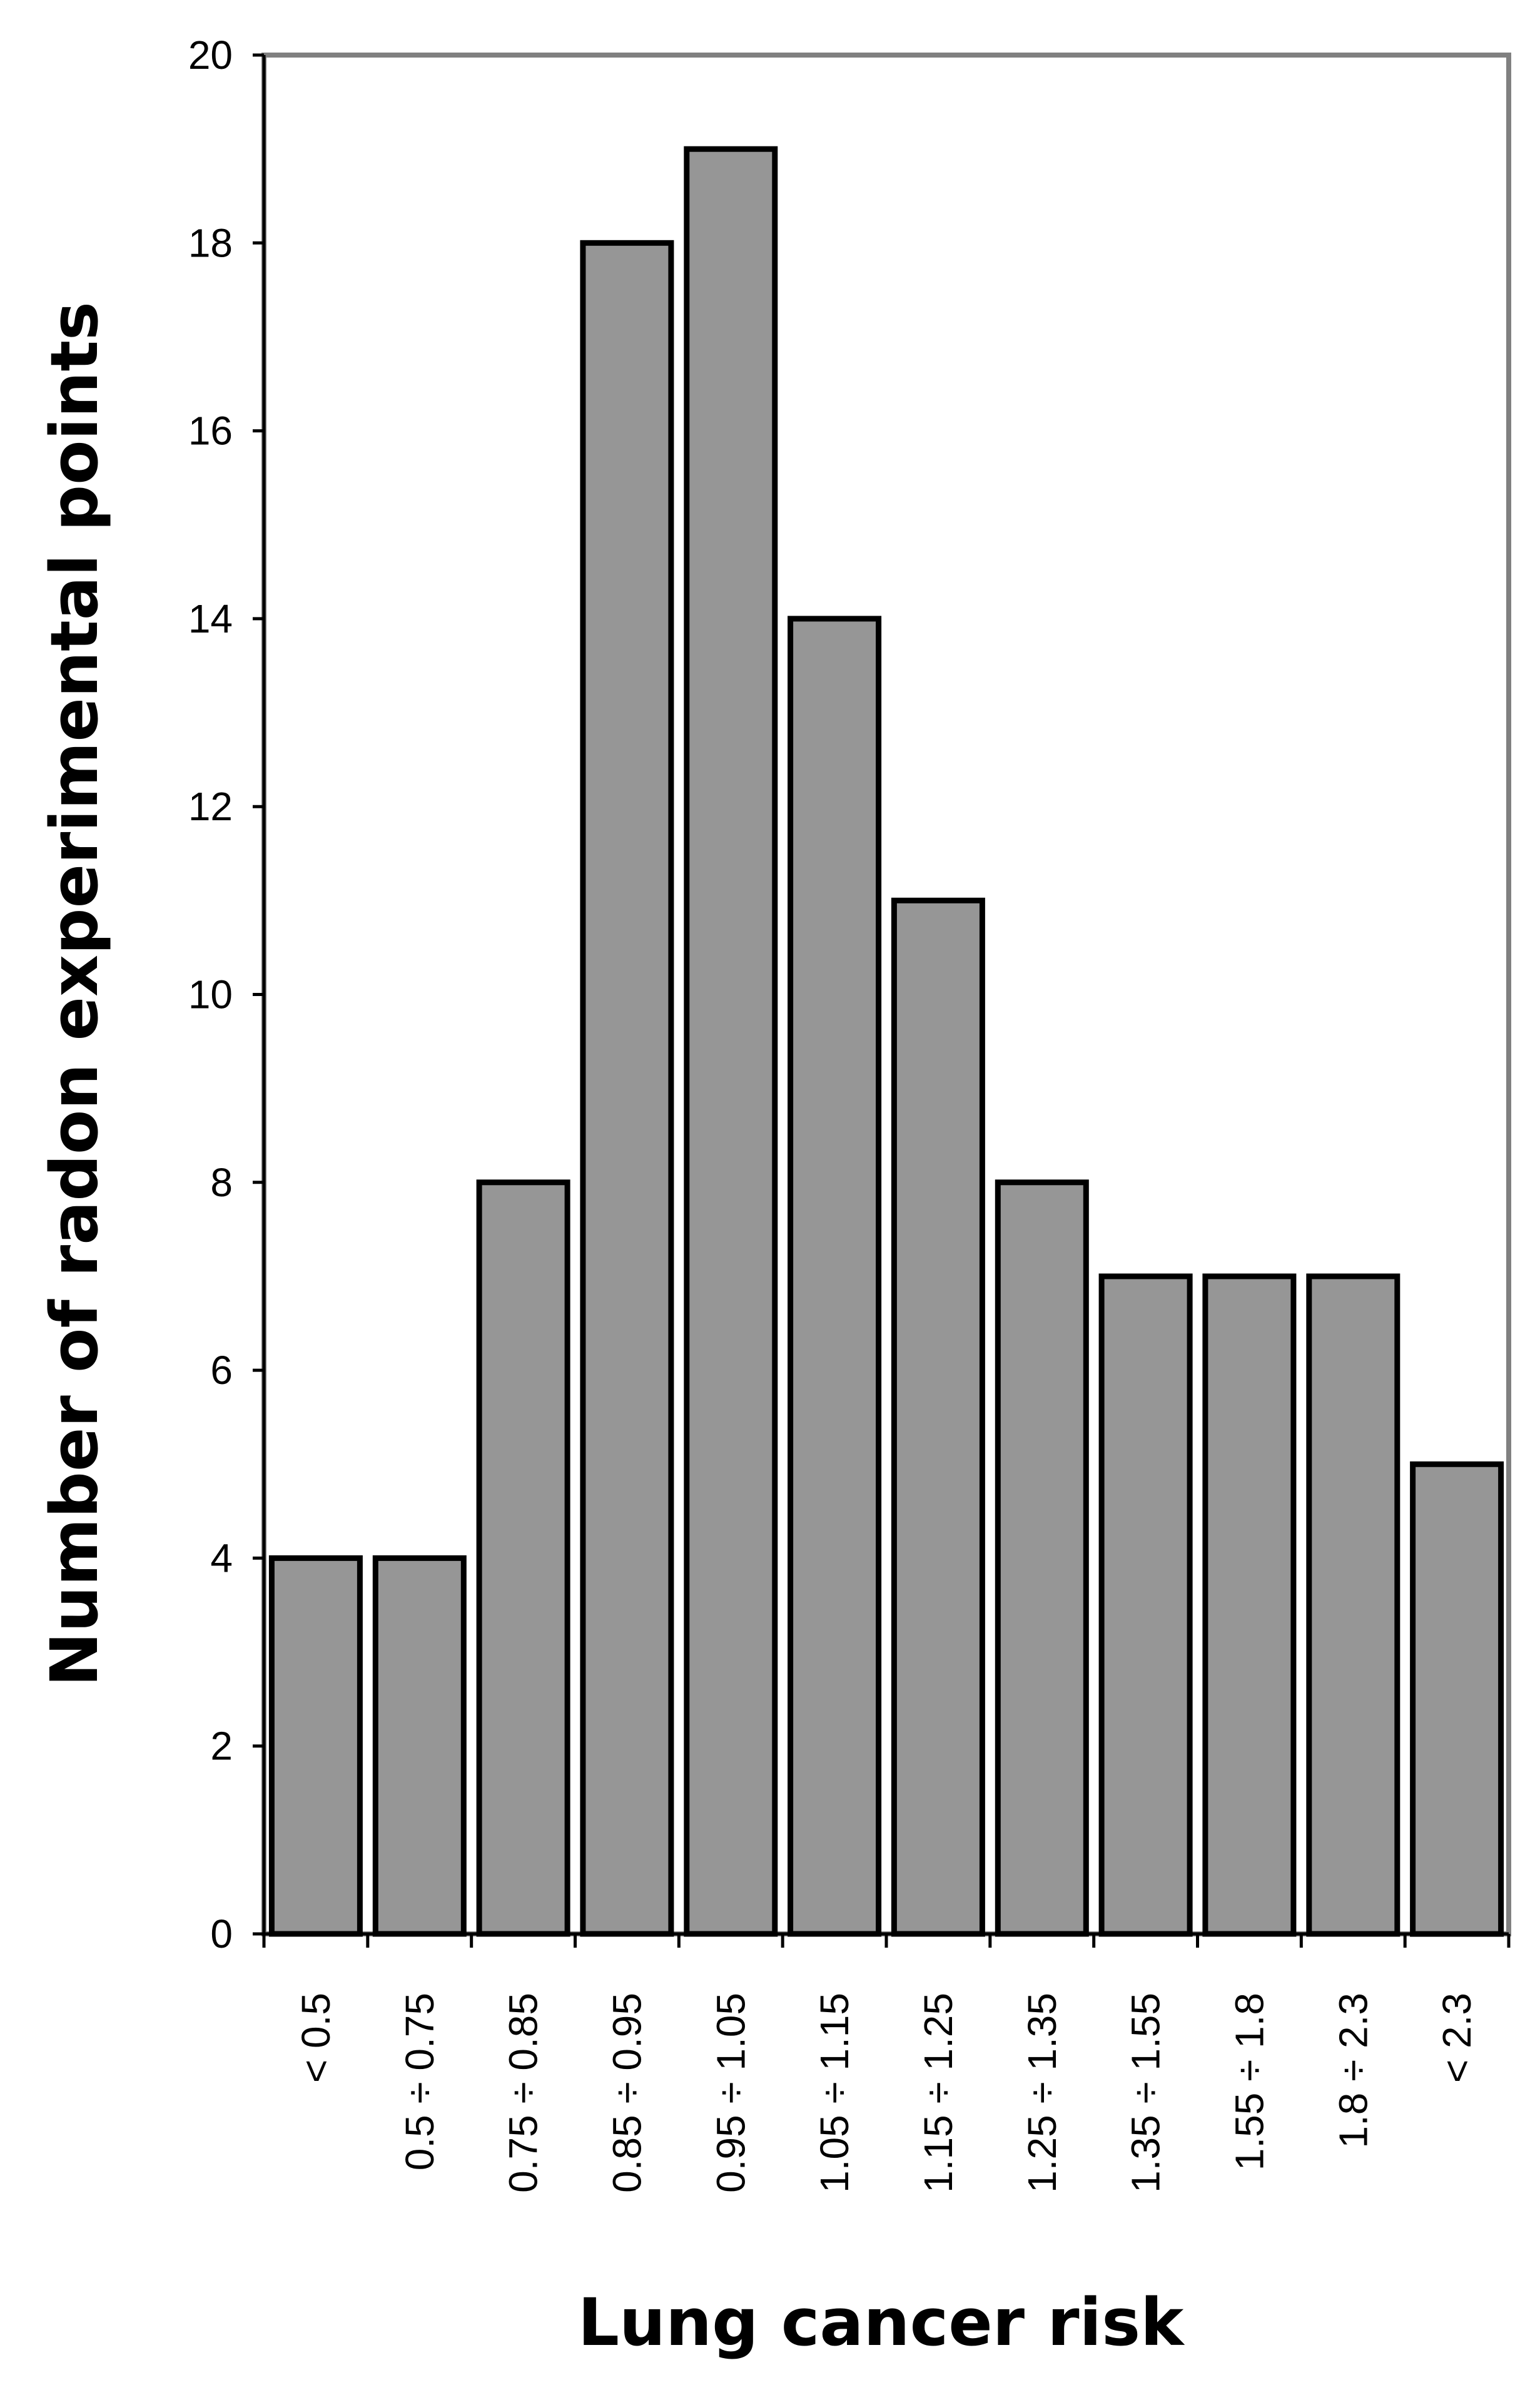 The width and height of the screenshot is (1540, 2395). What do you see at coordinates (1145, 2093) in the screenshot?
I see `x-tick-label: 1.35 ÷ 1.55` at bounding box center [1145, 2093].